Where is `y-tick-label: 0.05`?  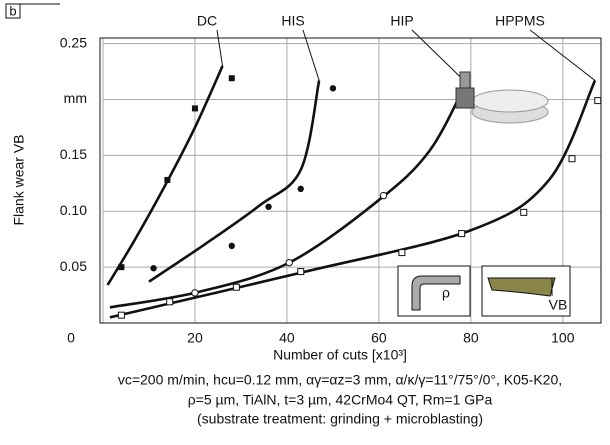 y-tick-label: 0.05 is located at coordinates (73, 266).